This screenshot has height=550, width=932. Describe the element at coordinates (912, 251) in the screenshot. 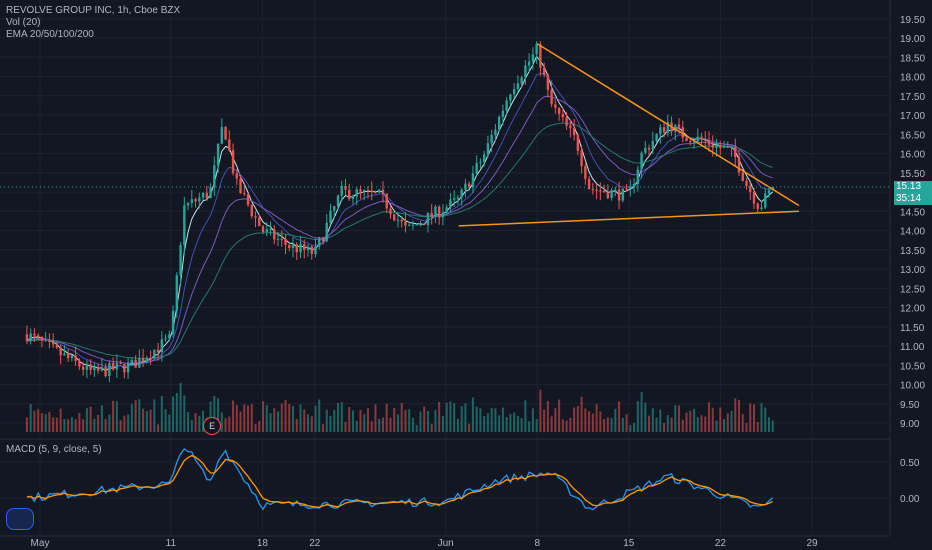

I see `y-tick-label: 13.50` at that location.